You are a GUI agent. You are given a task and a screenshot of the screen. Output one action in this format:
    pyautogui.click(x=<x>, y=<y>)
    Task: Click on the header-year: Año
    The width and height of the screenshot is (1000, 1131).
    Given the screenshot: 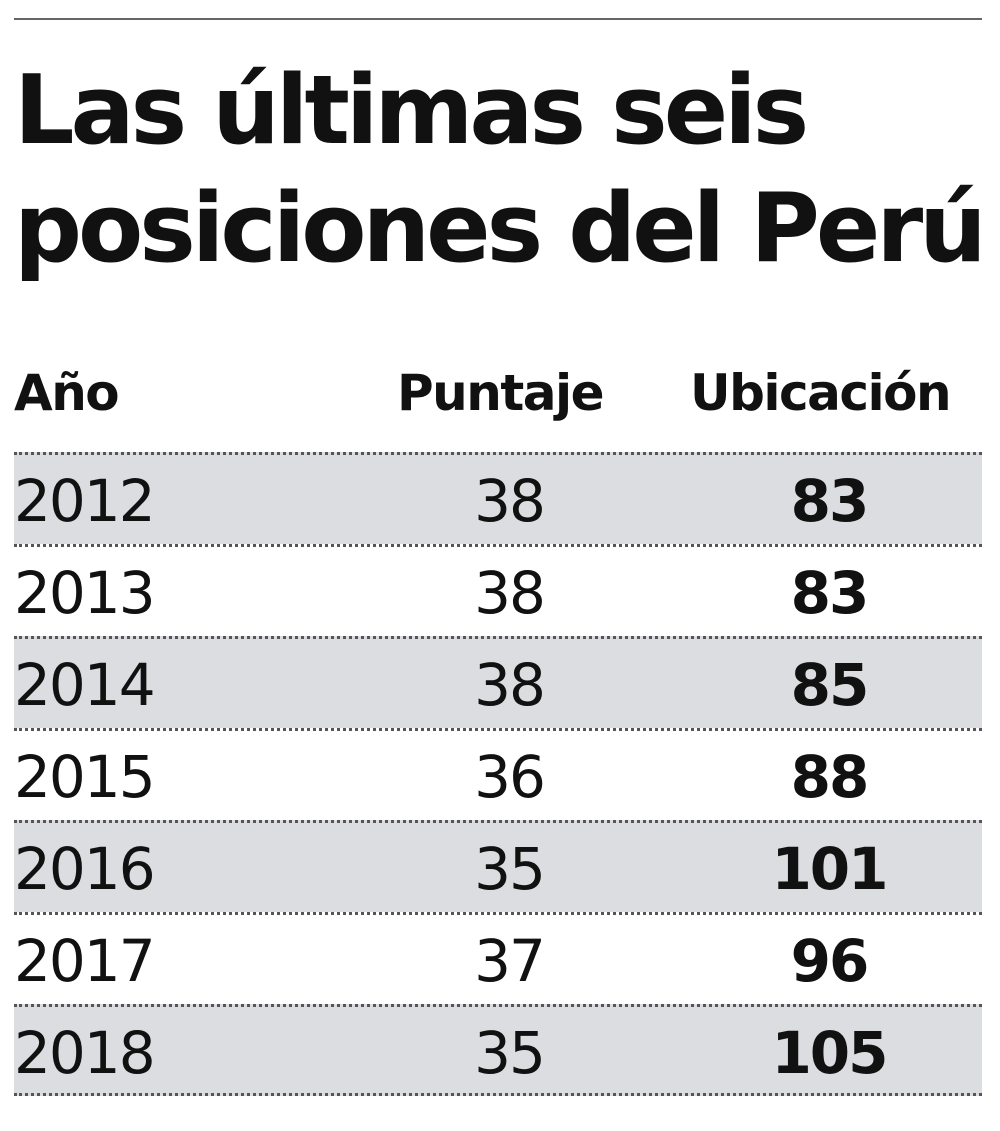 What is the action you would take?
    pyautogui.click(x=67, y=393)
    